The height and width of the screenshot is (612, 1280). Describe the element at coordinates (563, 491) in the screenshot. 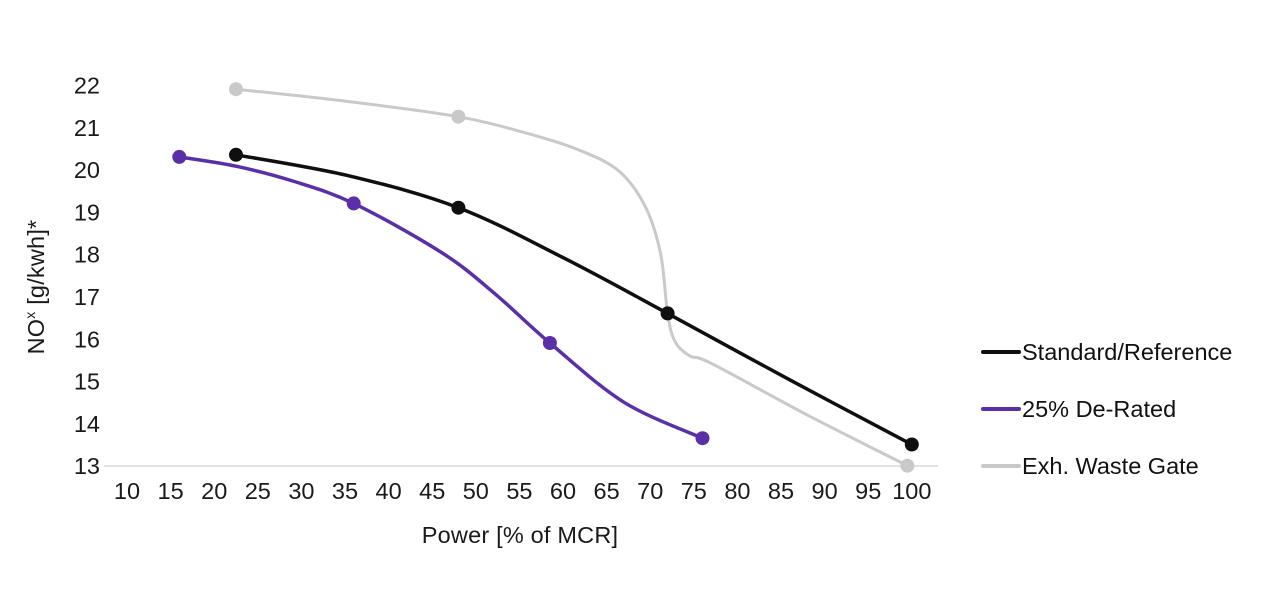

I see `x-tick-label-60: 60` at that location.